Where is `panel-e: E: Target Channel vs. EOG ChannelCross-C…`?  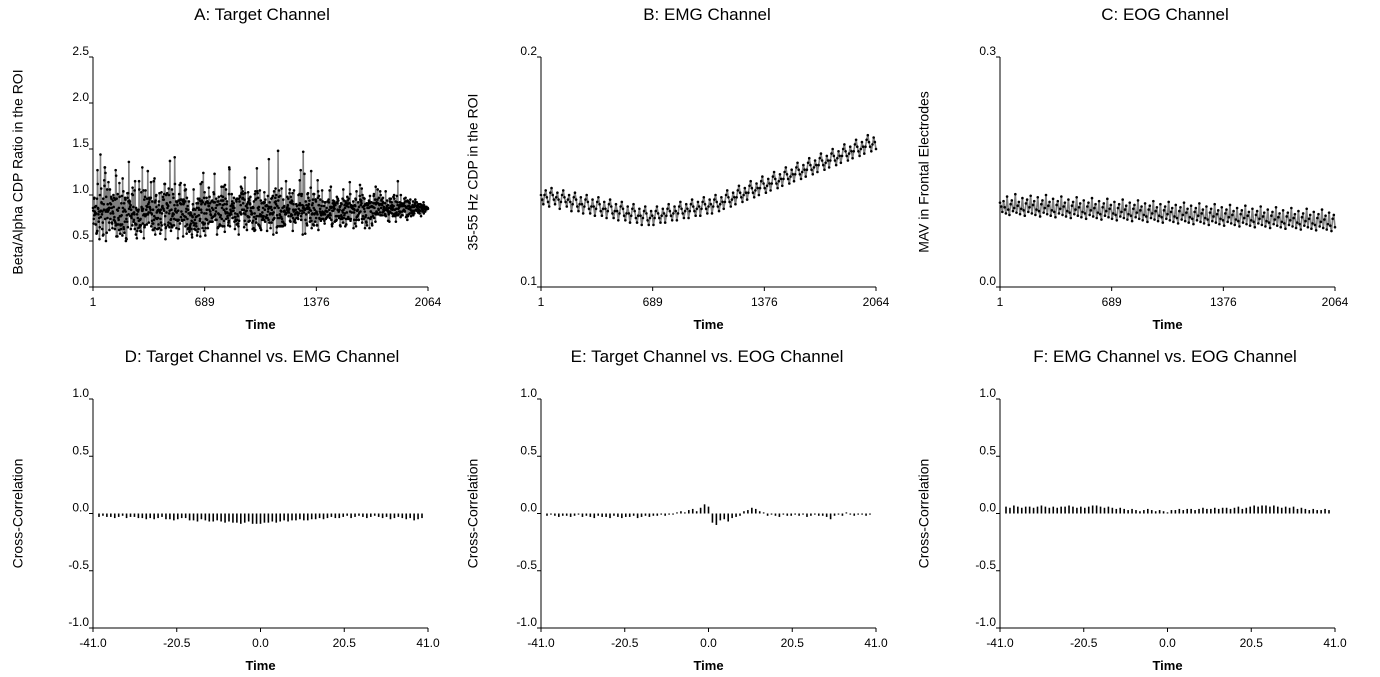
panel-e: E: Target Channel vs. EOG ChannelCross-C… is located at coordinates (676, 510).